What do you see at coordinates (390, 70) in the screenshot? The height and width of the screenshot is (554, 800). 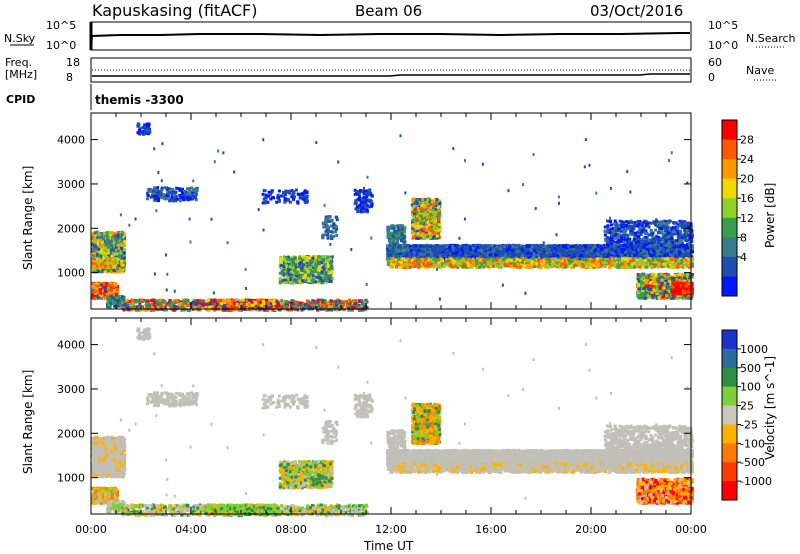 I see `freq-panel: Freq. [MHz] 18 8 60 0 Nave` at bounding box center [390, 70].